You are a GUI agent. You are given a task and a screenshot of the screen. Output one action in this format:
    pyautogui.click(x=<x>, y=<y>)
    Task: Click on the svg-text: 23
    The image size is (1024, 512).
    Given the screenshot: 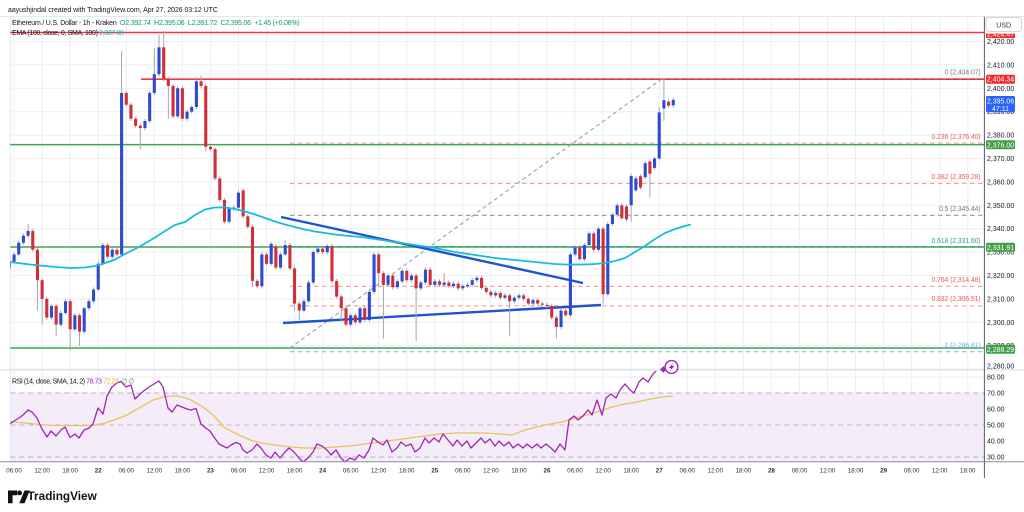 What is the action you would take?
    pyautogui.click(x=210, y=471)
    